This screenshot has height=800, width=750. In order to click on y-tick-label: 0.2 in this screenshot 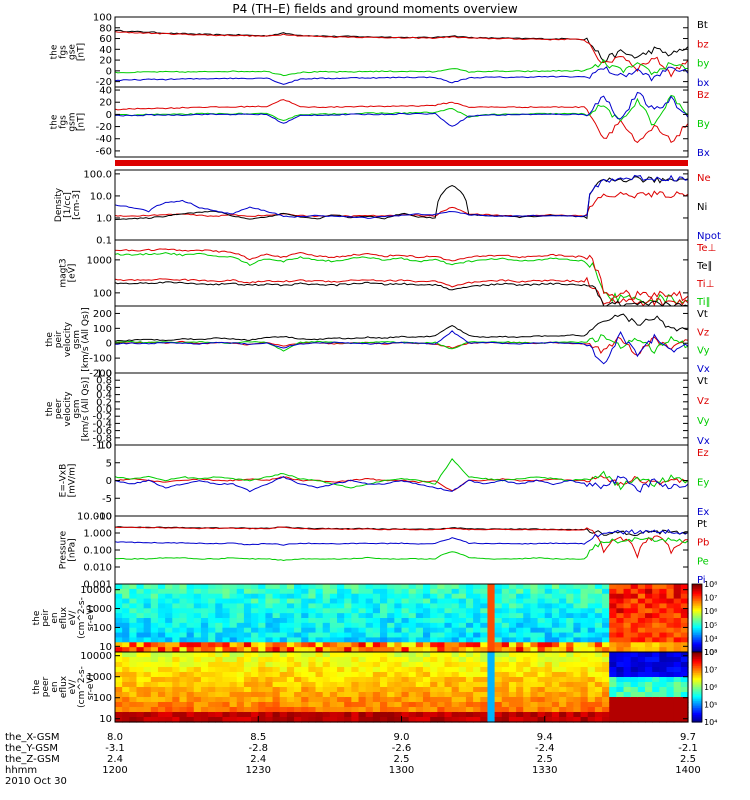, I will do `click(104, 402)`.